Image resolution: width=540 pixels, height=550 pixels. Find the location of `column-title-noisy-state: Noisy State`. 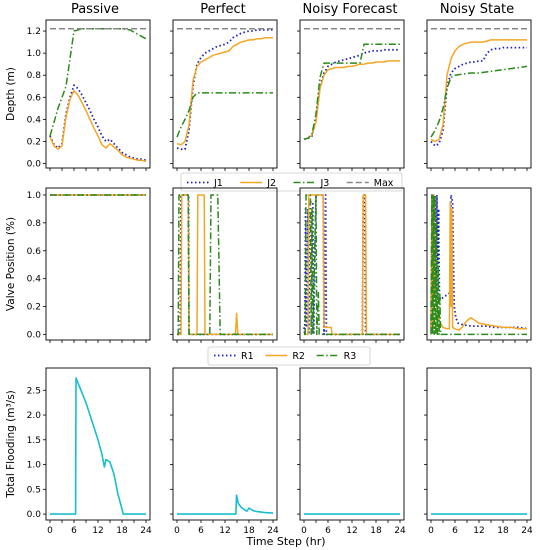

column-title-noisy-state: Noisy State is located at coordinates (477, 9).